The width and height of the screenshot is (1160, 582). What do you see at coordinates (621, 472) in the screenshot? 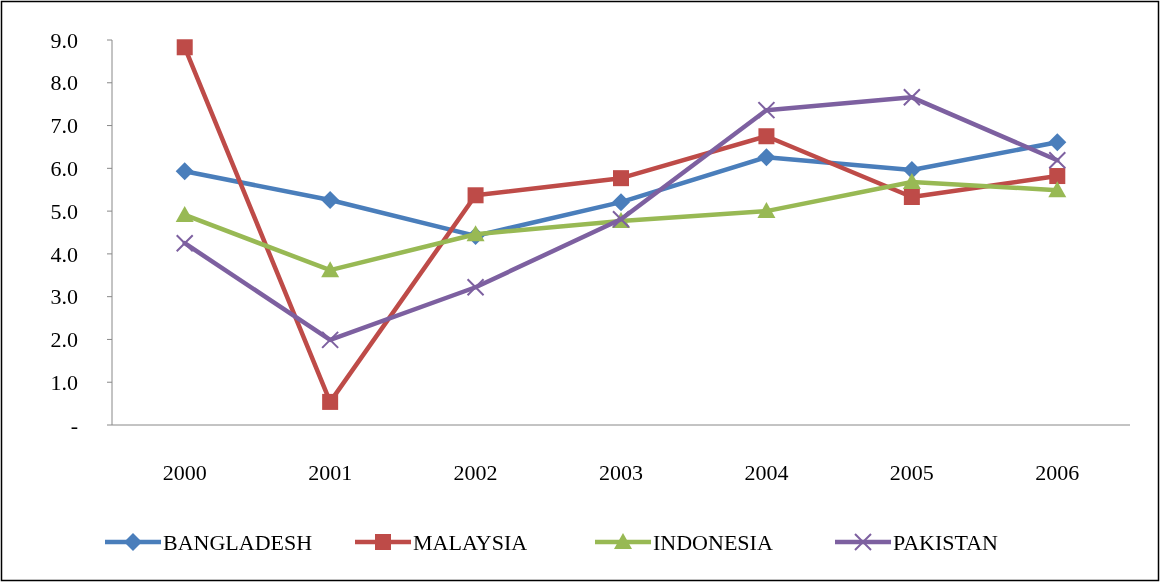
I see `x-tick-label: 2003` at bounding box center [621, 472].